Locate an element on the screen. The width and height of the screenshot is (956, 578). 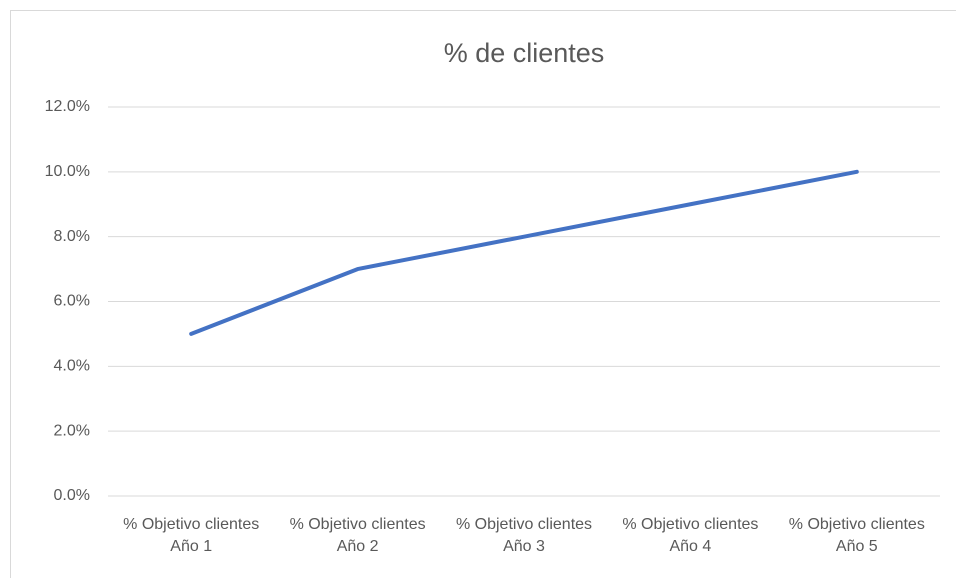
y-tick-label: 8.0% is located at coordinates (72, 236).